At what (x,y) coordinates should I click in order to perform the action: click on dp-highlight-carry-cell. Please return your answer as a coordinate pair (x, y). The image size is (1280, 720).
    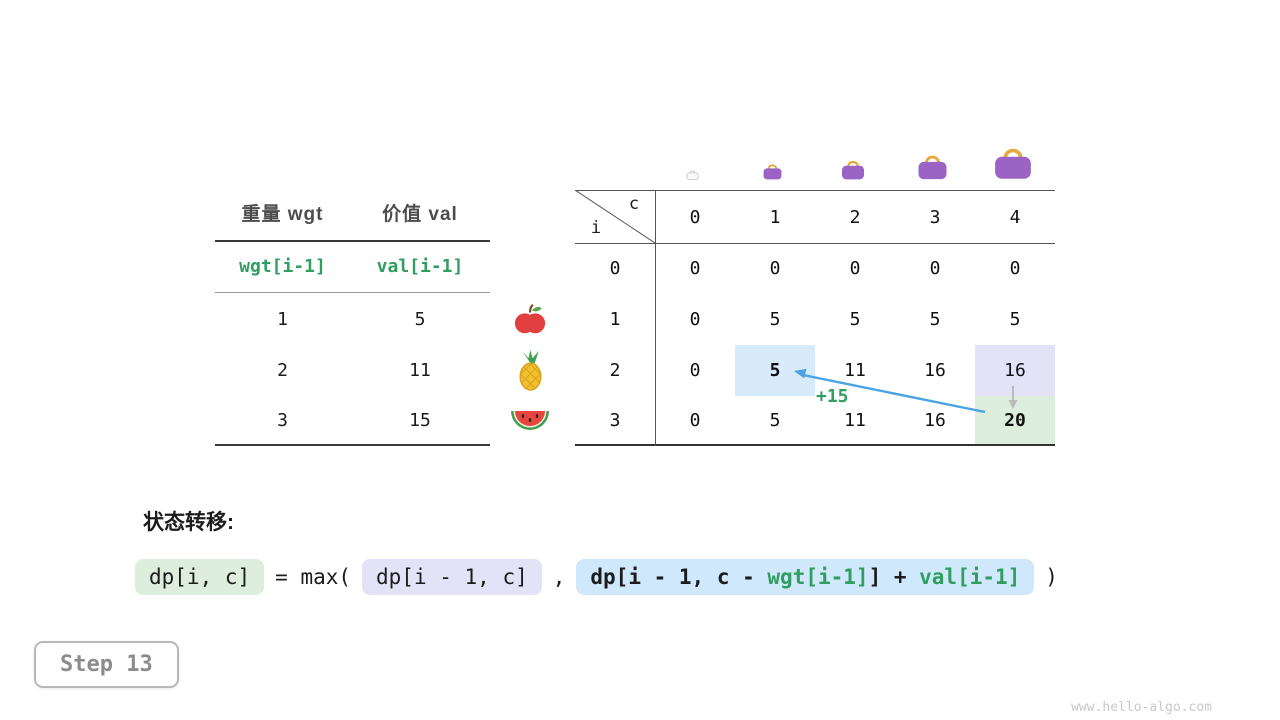
    Looking at the image, I should click on (1015, 370).